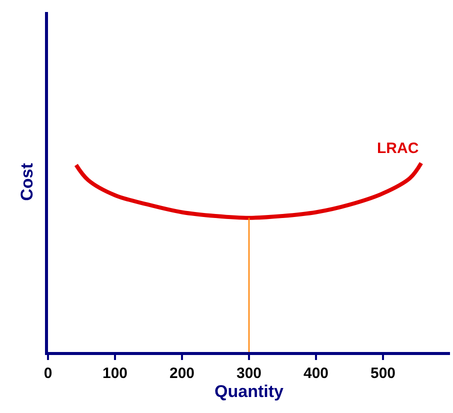 This screenshot has height=413, width=453. I want to click on x-axis-title: Quantity, so click(249, 391).